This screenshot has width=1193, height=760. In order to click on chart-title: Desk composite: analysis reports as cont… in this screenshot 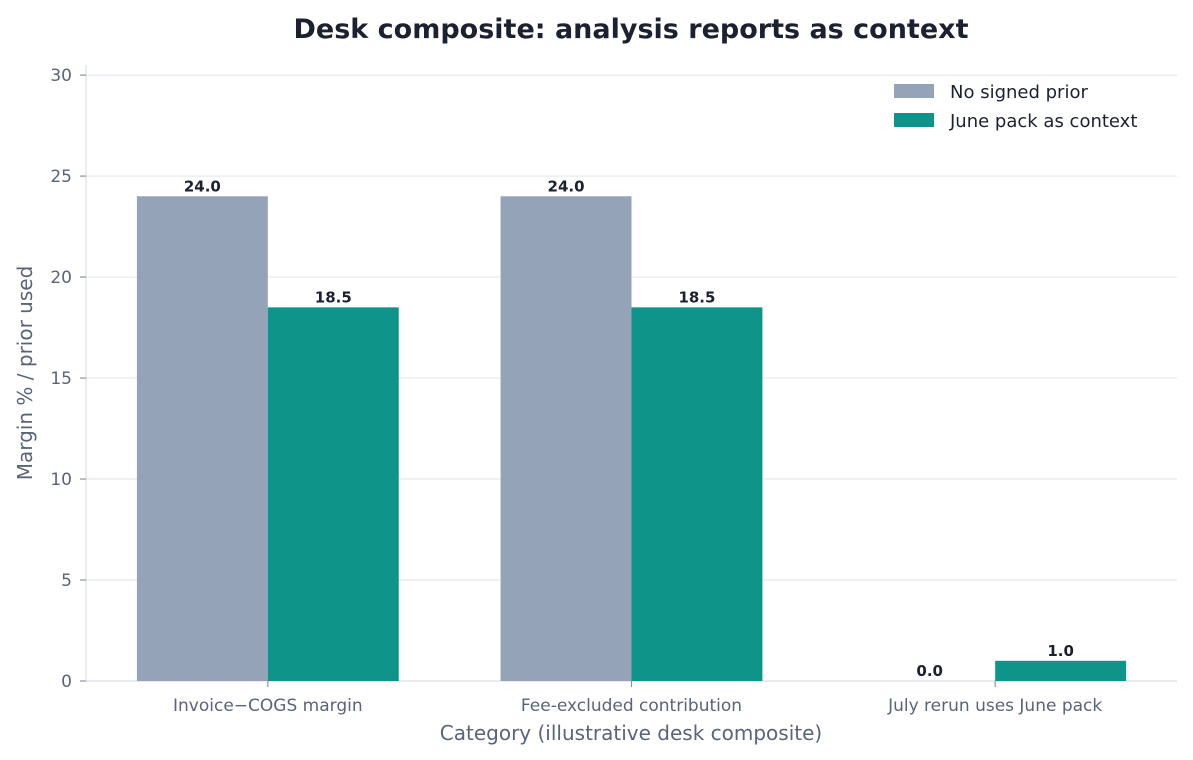, I will do `click(631, 29)`.